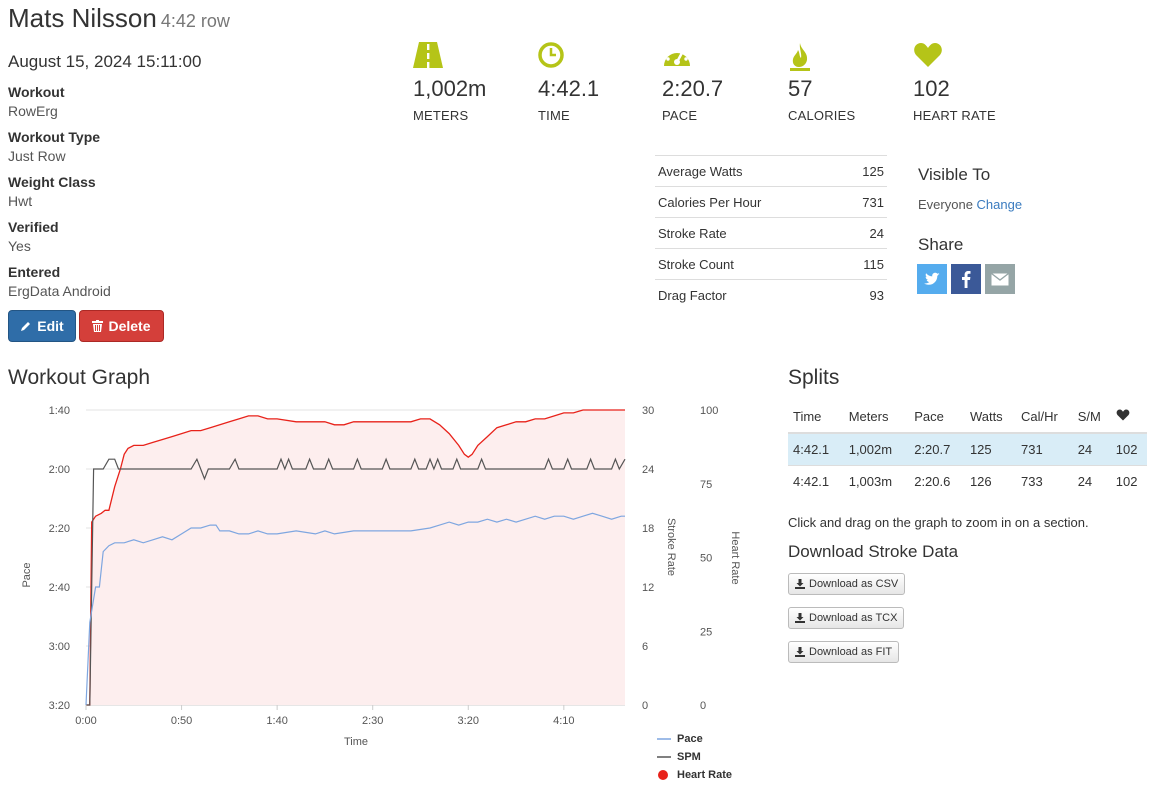 Image resolution: width=1170 pixels, height=801 pixels. I want to click on legend-item-spm: SPM, so click(679, 757).